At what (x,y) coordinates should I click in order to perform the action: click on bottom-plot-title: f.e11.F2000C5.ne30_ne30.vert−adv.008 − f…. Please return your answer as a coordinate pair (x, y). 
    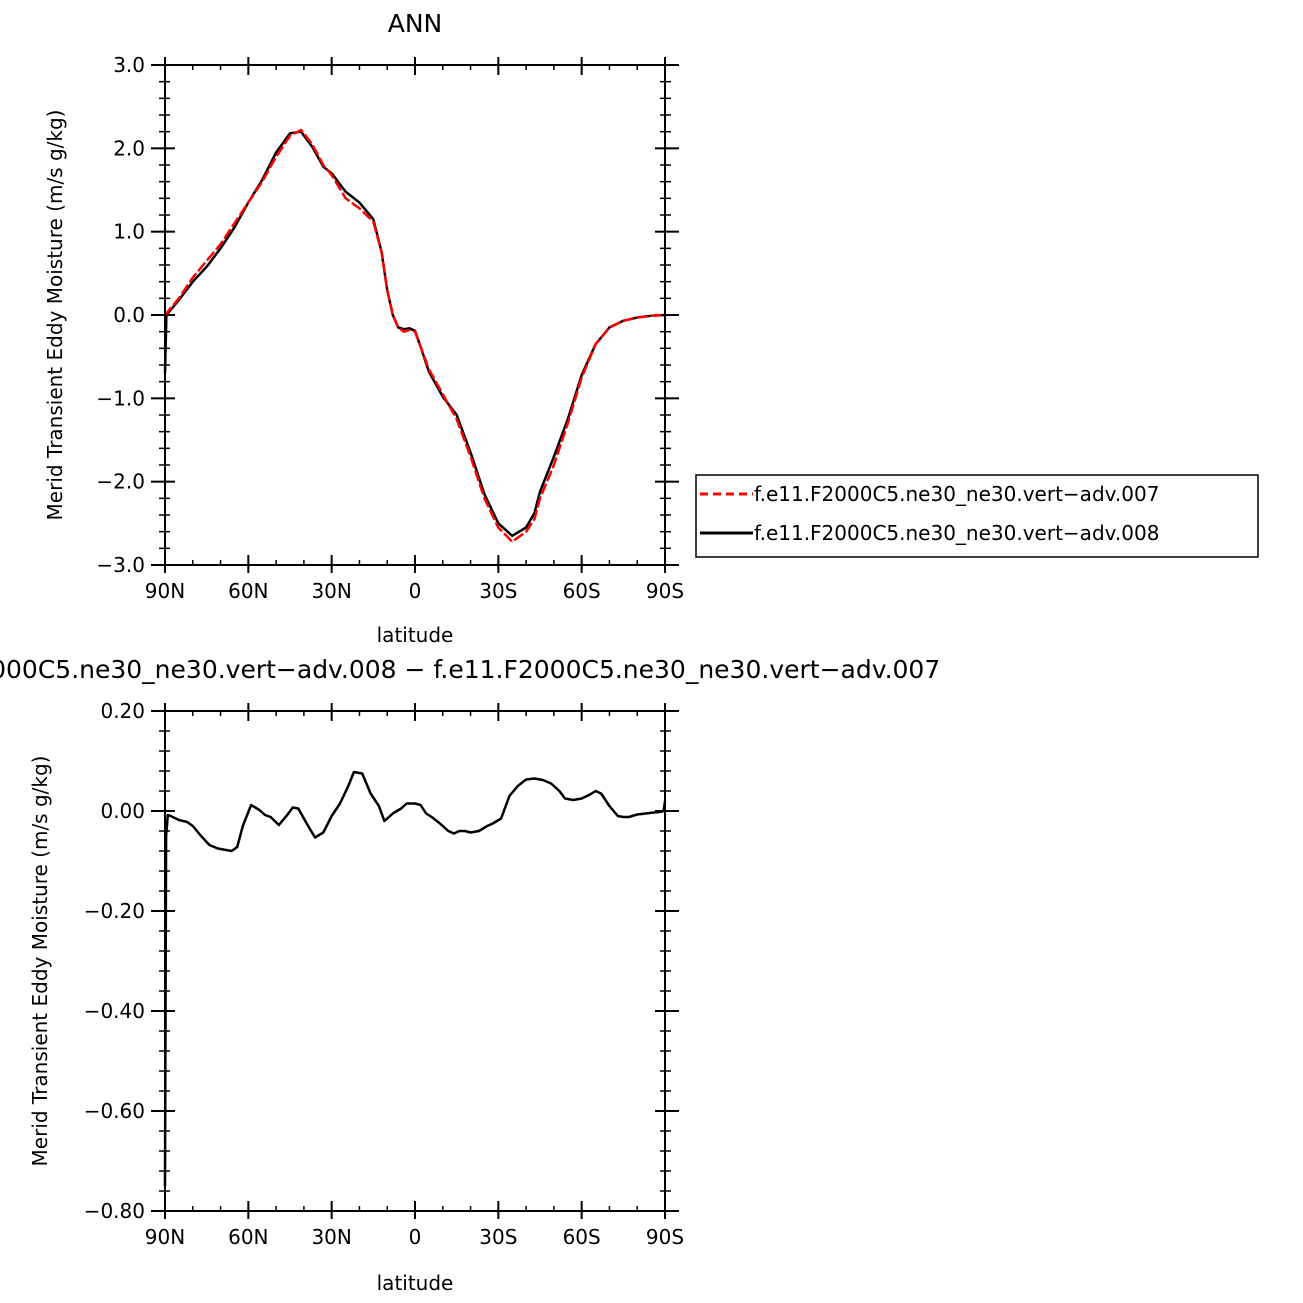
    Looking at the image, I should click on (470, 669).